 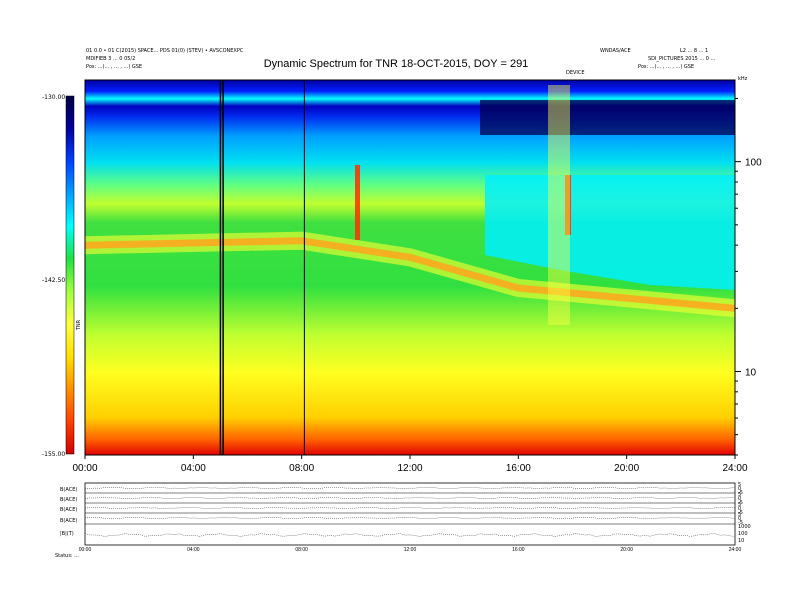 What do you see at coordinates (79, 325) in the screenshot?
I see `colorbar-unit-label: TNR` at bounding box center [79, 325].